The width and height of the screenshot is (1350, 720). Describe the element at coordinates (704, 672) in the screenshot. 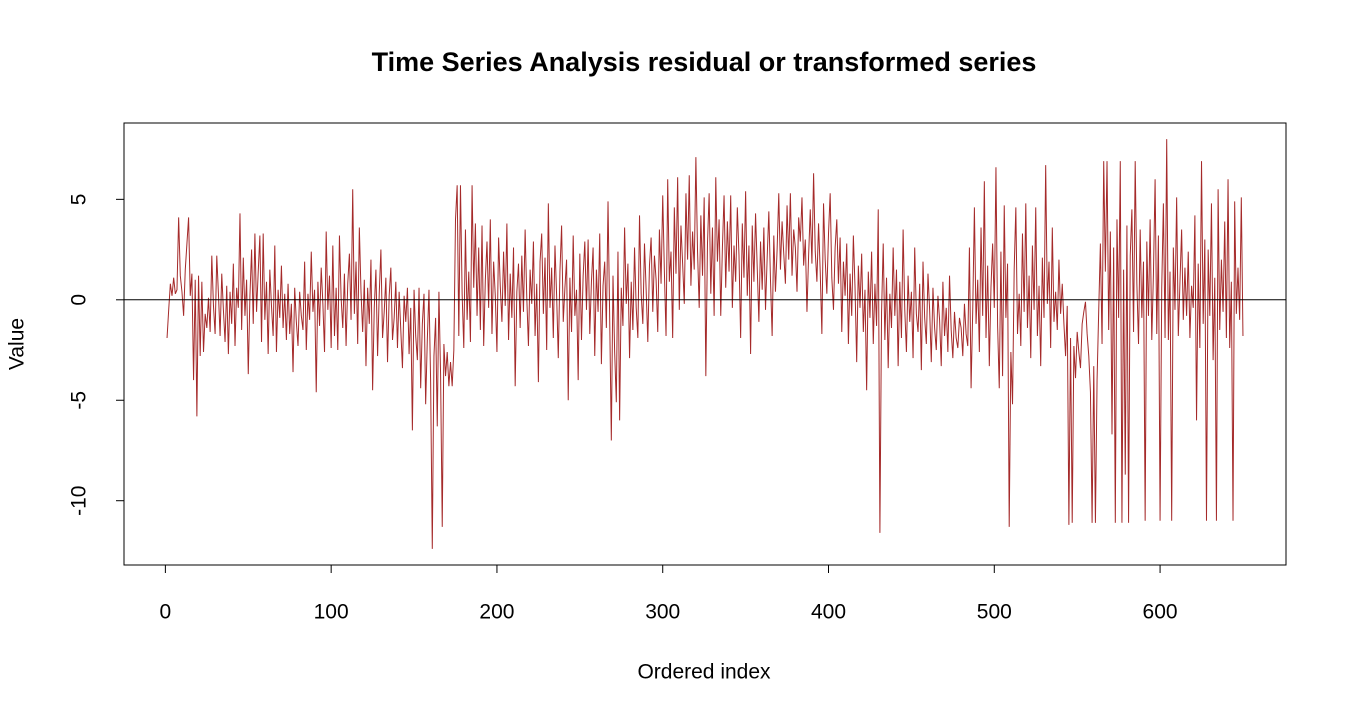

I see `x-axis-label: Ordered index` at that location.